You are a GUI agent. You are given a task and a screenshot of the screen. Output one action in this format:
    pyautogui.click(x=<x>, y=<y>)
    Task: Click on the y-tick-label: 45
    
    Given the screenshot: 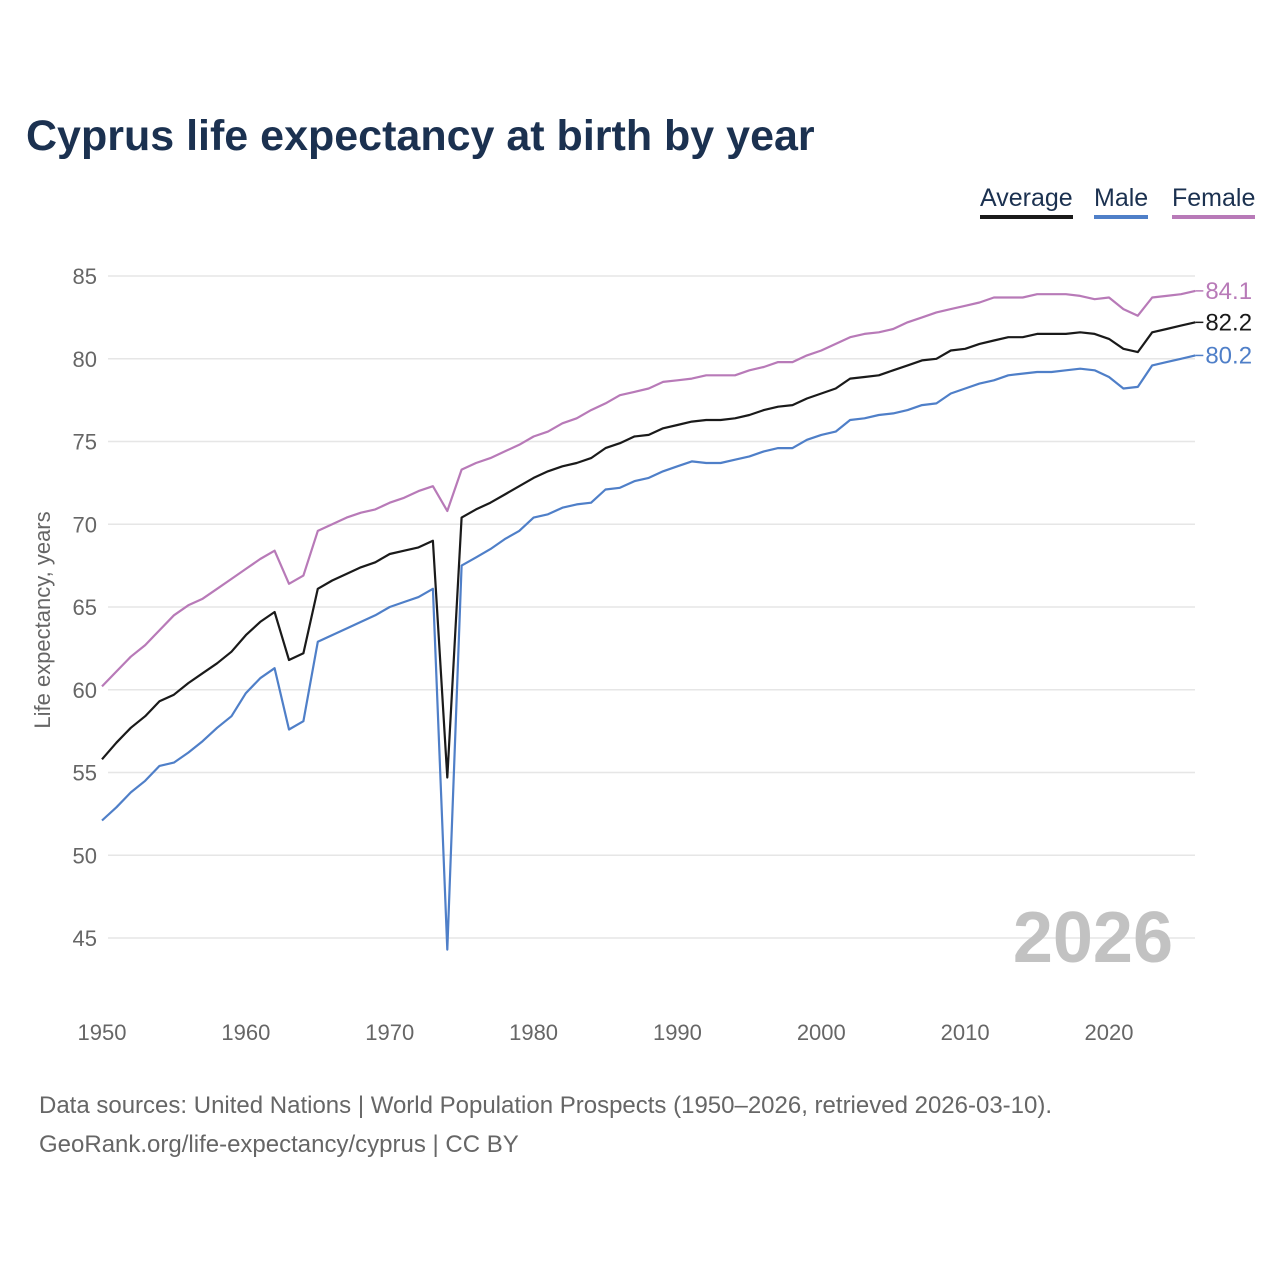 What is the action you would take?
    pyautogui.click(x=85, y=938)
    